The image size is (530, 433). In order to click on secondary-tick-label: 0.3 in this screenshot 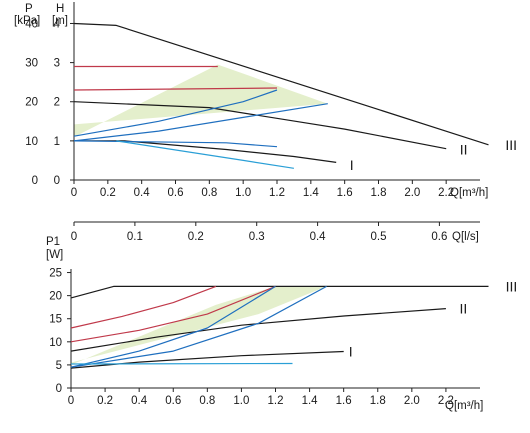, I will do `click(257, 237)`.